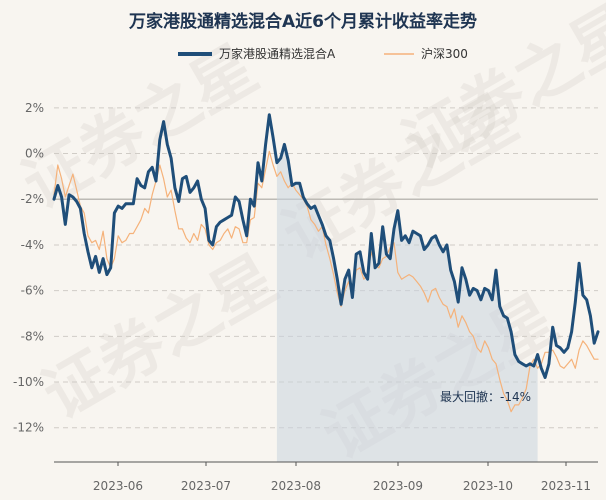 This screenshot has height=500, width=606. I want to click on y-tick-label-0: 2%, so click(34, 108).